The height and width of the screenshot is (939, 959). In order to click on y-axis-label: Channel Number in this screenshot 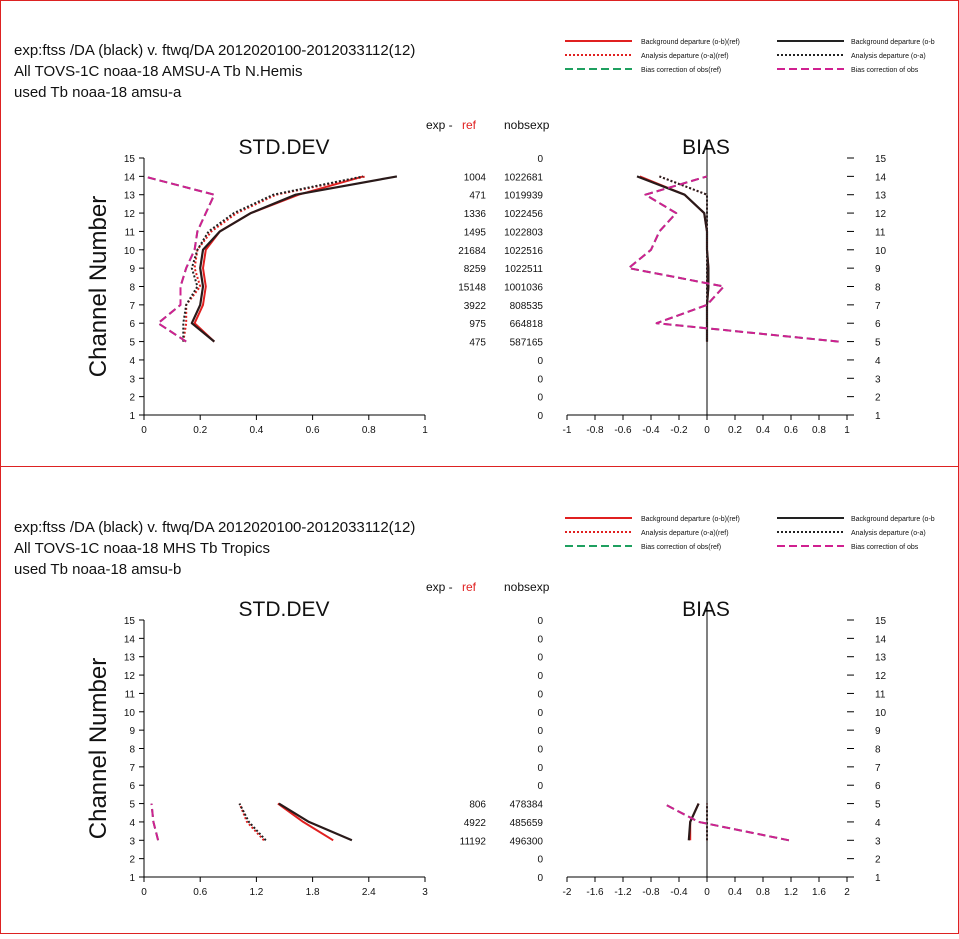, I will do `click(98, 748)`.